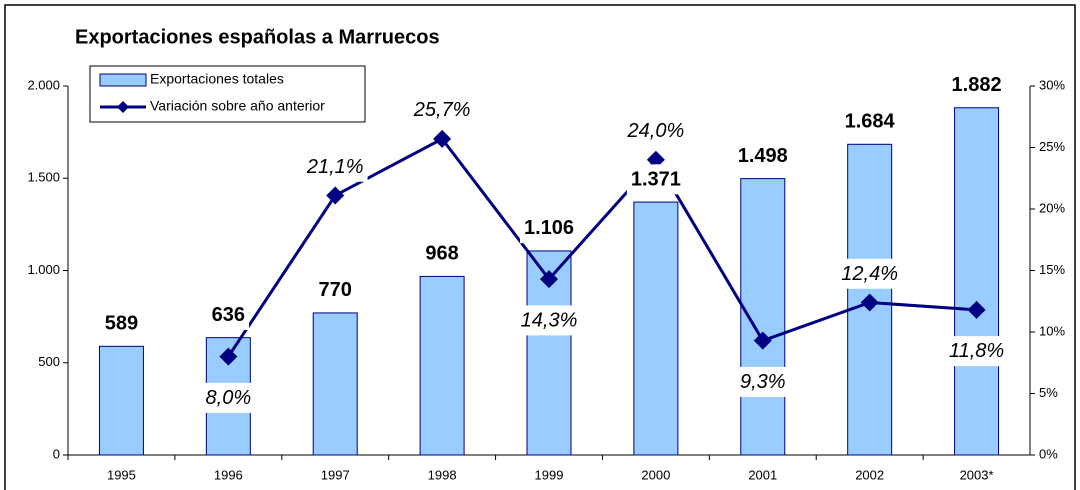 The height and width of the screenshot is (490, 1080). Describe the element at coordinates (217, 79) in the screenshot. I see `legend-label: Exportaciones totales` at that location.